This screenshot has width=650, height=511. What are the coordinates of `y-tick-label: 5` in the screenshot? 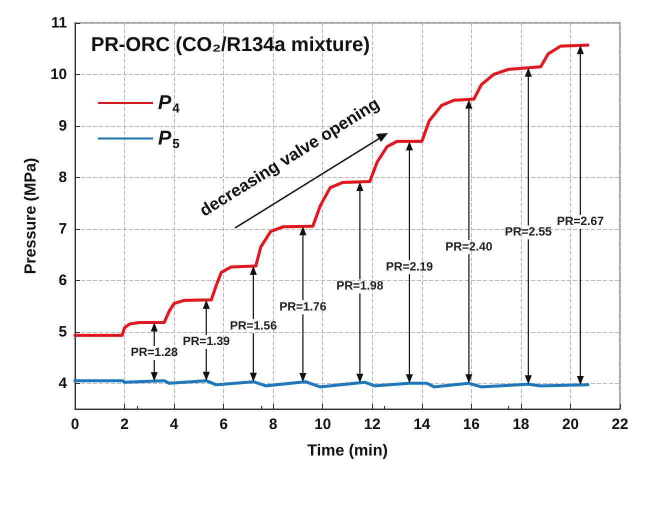 It's located at (62, 331).